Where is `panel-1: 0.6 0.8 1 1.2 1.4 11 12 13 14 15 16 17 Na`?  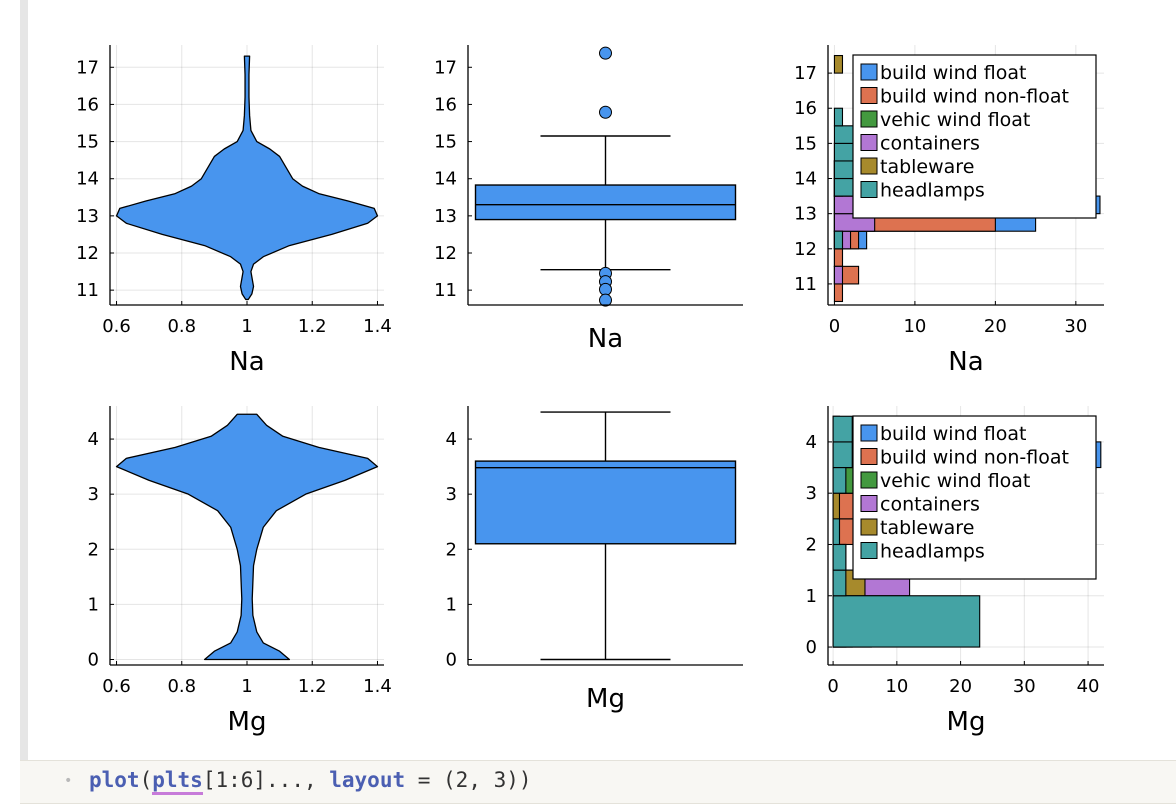
panel-1: 0.6 0.8 1 1.2 1.4 11 12 13 14 15 16 17 Na is located at coordinates (234, 211).